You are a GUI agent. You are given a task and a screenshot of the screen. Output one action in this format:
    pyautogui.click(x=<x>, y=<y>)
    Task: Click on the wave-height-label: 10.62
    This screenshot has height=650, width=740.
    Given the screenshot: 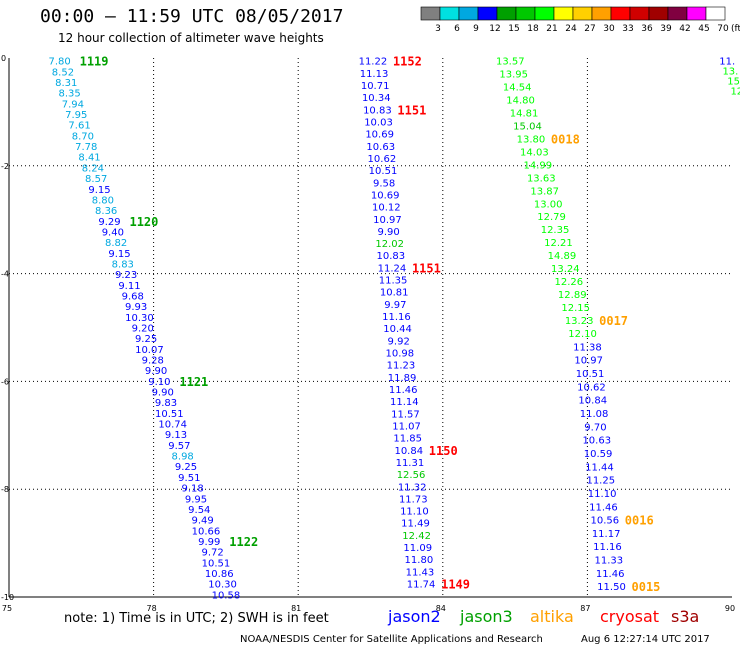 What is the action you would take?
    pyautogui.click(x=591, y=387)
    